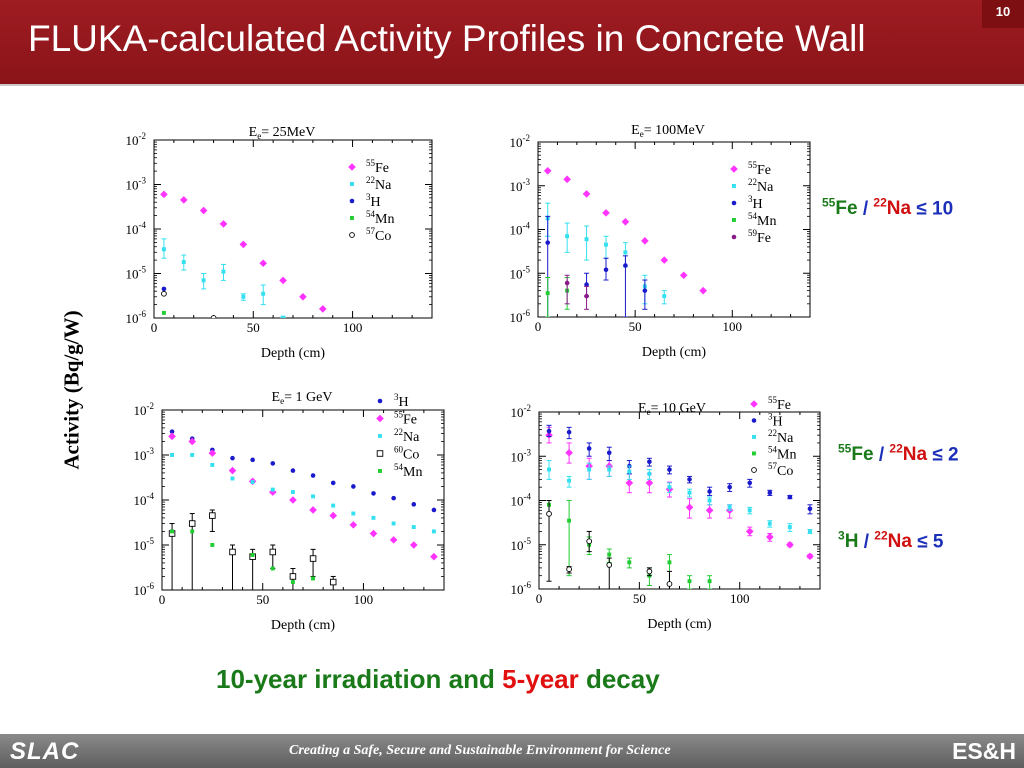 The width and height of the screenshot is (1024, 768). What do you see at coordinates (262, 599) in the screenshot?
I see `x-tick-label: 50` at bounding box center [262, 599].